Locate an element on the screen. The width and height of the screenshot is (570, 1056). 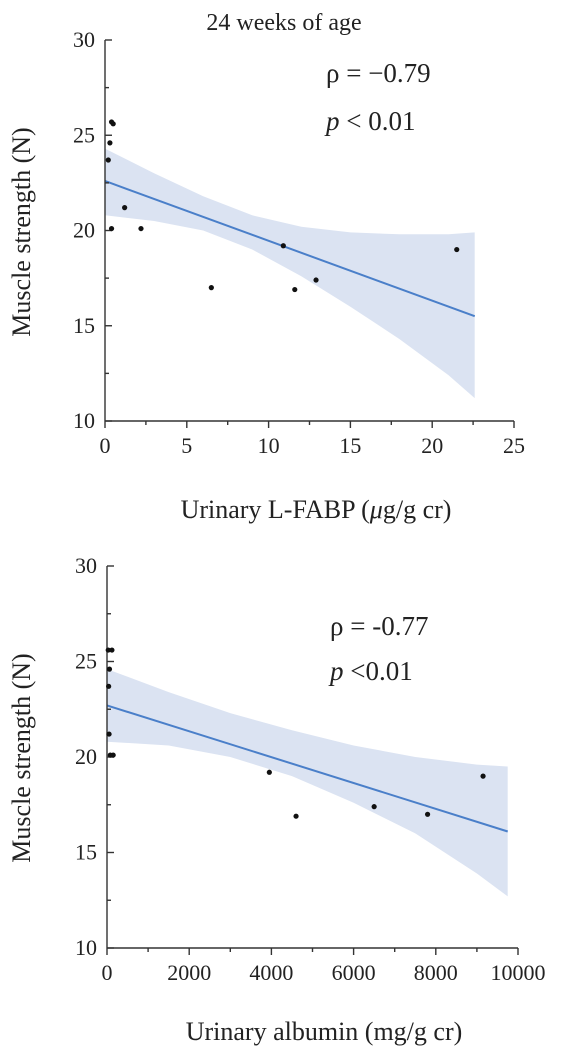
x-tick-label: 20 is located at coordinates (432, 445).